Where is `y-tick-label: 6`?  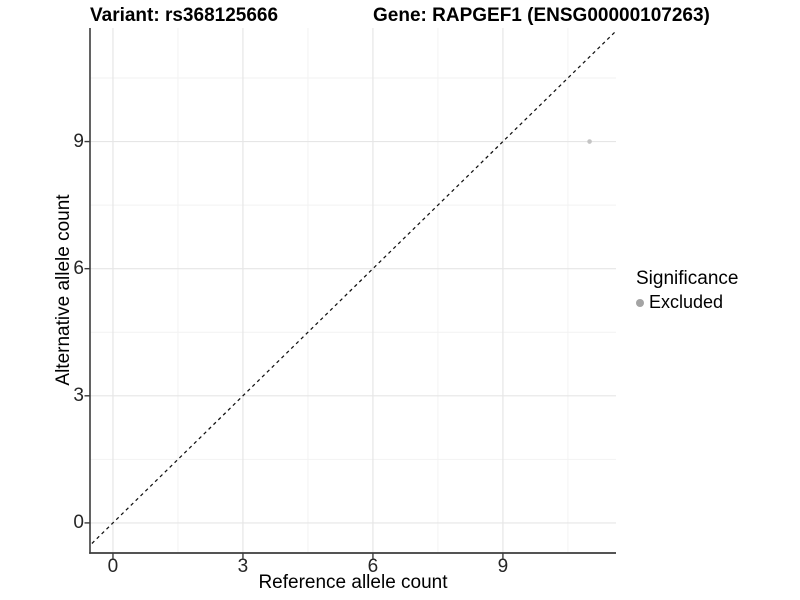
y-tick-label: 6 is located at coordinates (78, 268).